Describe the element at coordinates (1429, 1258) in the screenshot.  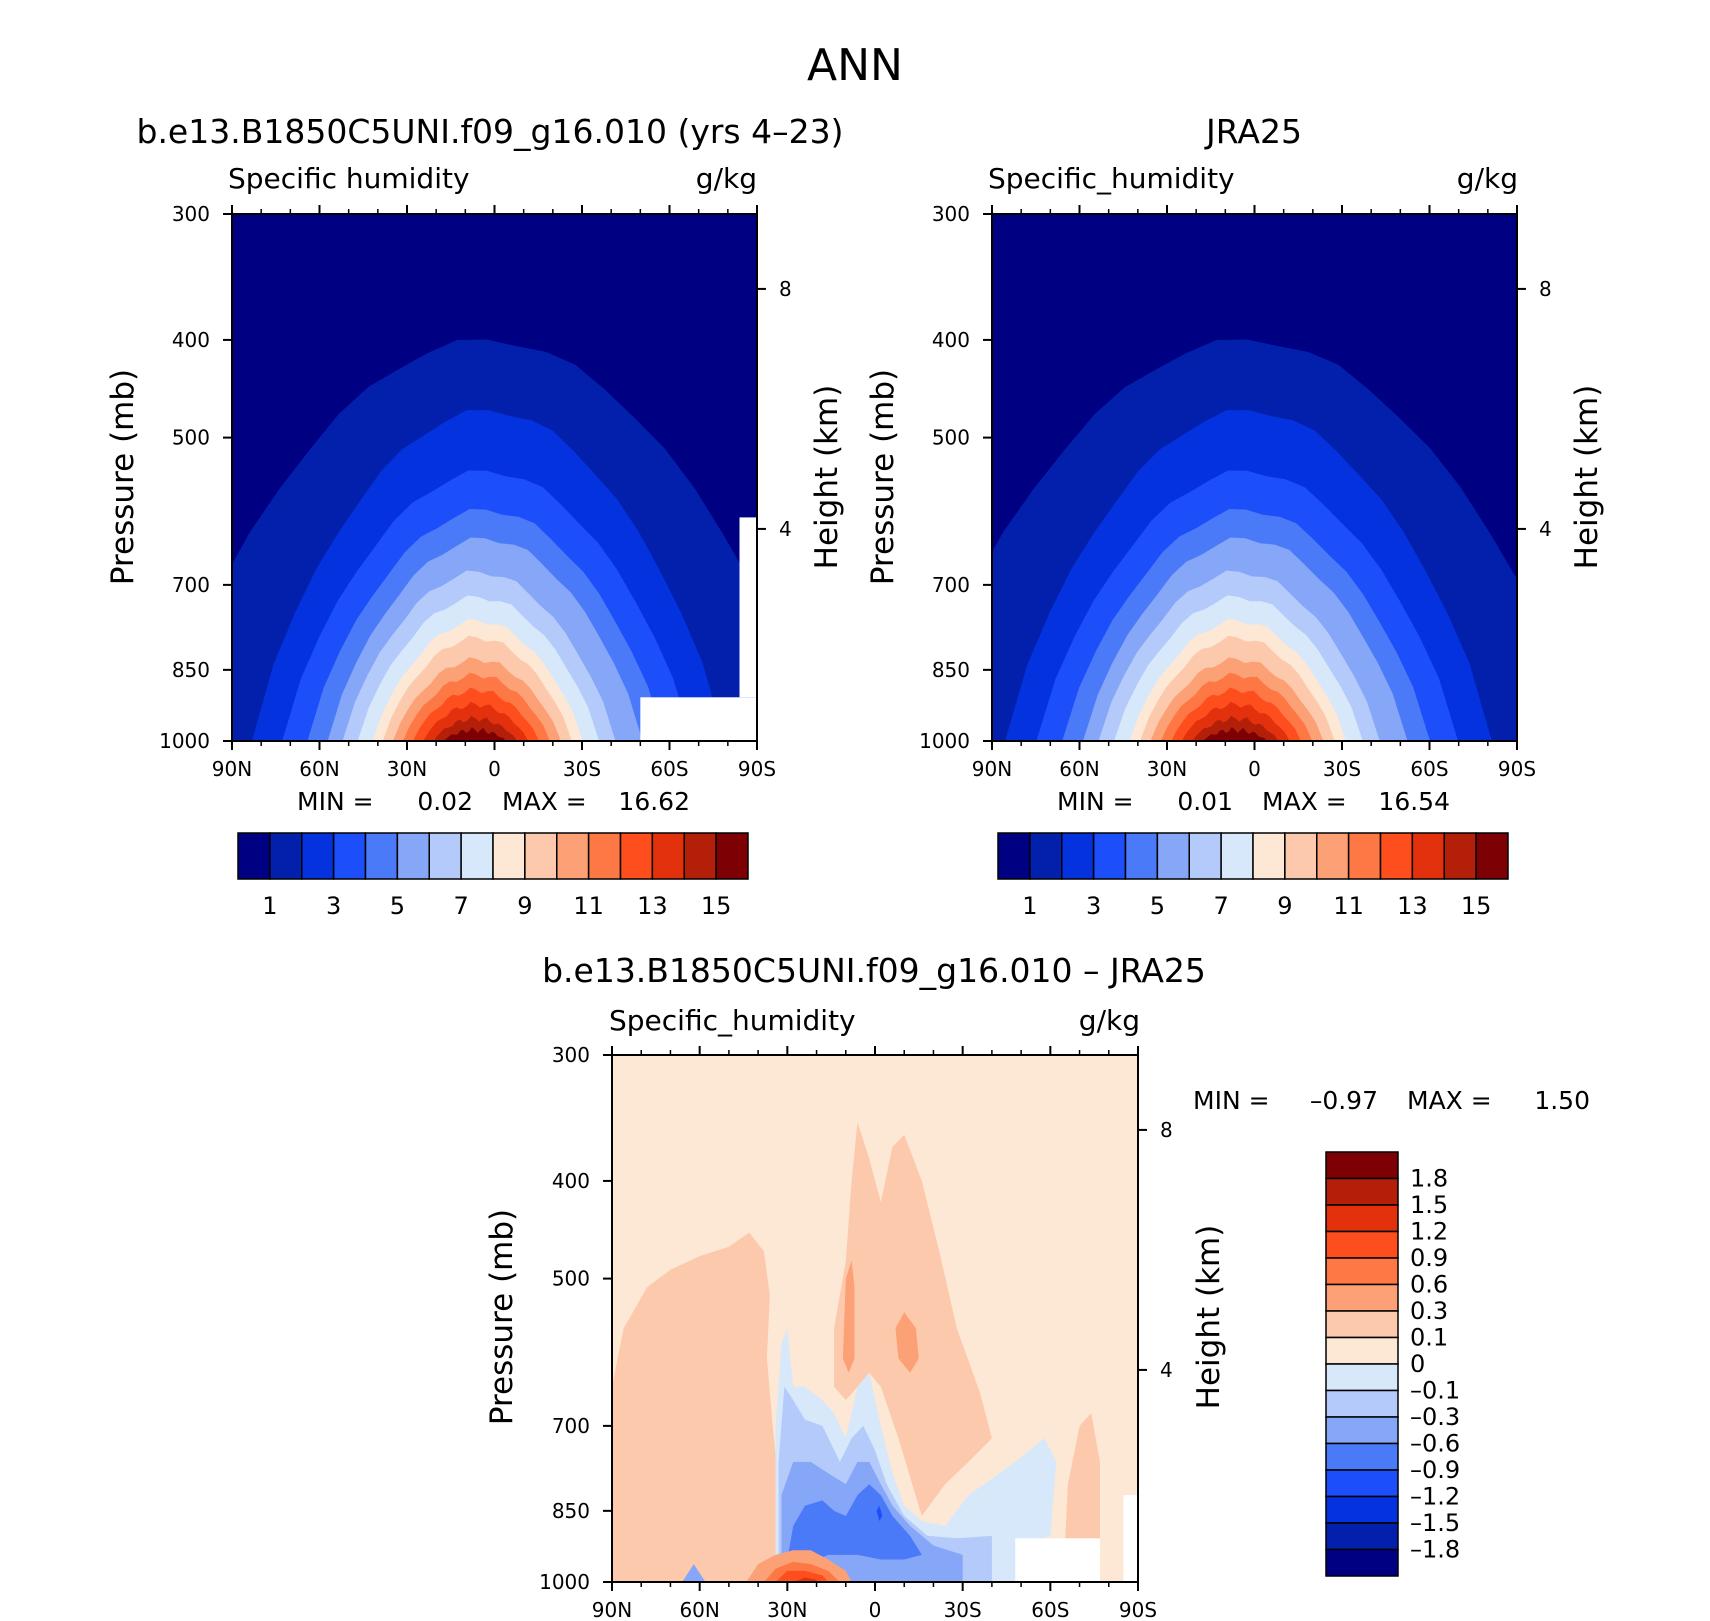
I see `colorbar-label: 0.9` at that location.